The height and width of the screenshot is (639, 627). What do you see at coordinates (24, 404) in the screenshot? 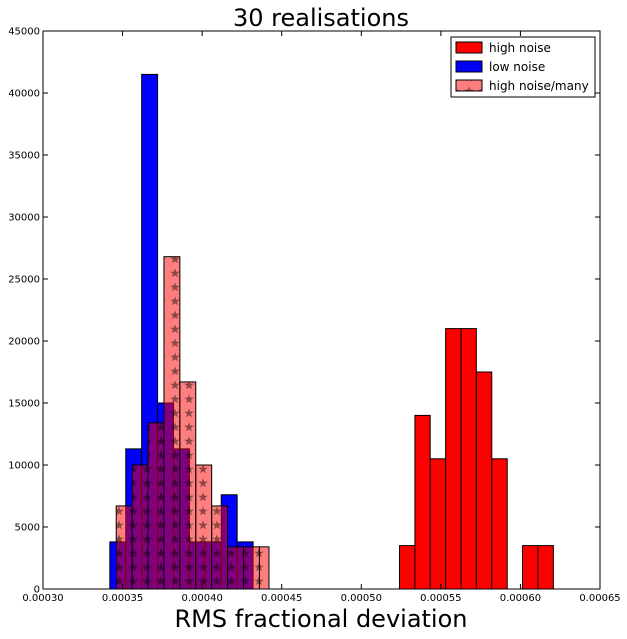
I see `y-tick-label: 15000` at bounding box center [24, 404].